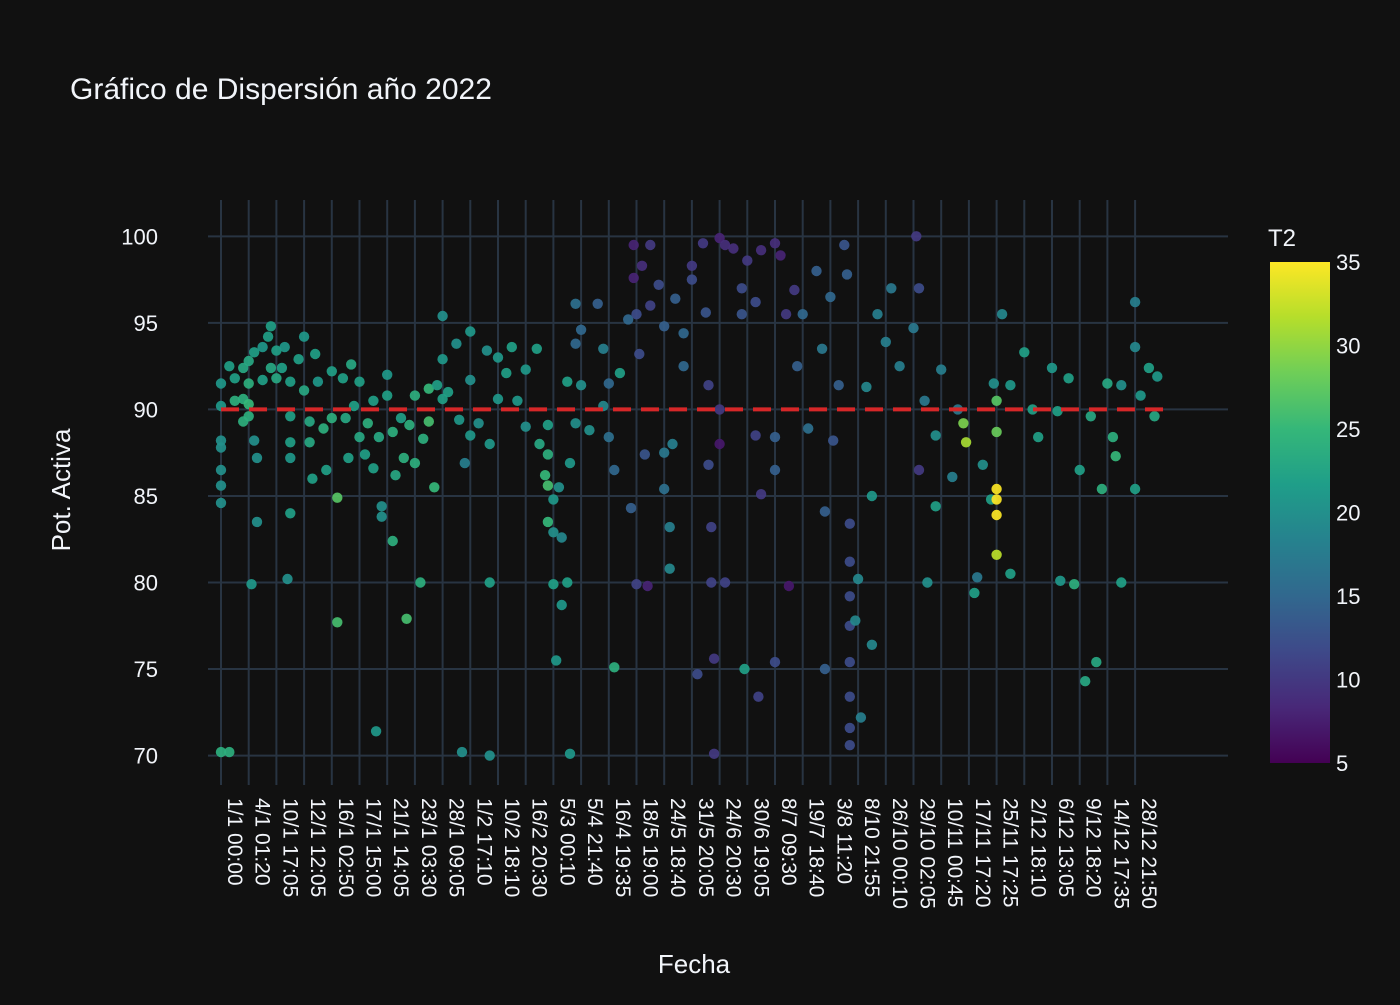 The height and width of the screenshot is (1005, 1400). I want to click on x-tick-label: 10/2 18:10, so click(511, 847).